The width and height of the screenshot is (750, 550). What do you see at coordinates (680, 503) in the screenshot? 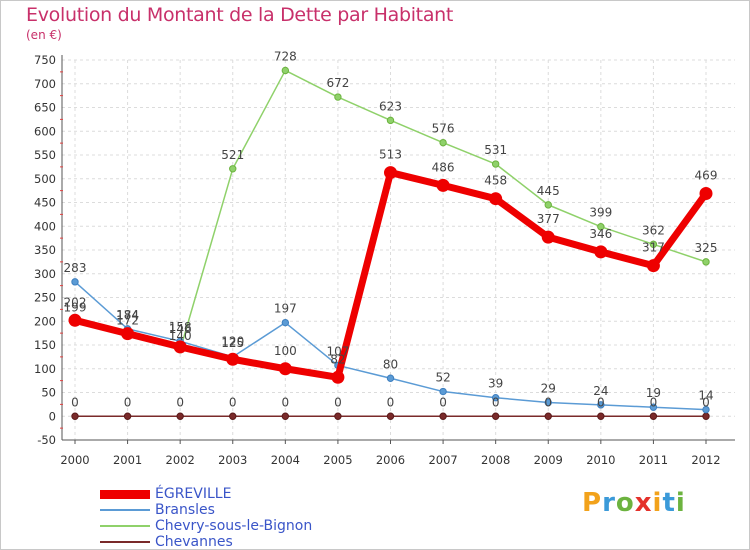
I see `logo-letter: i` at bounding box center [680, 503].